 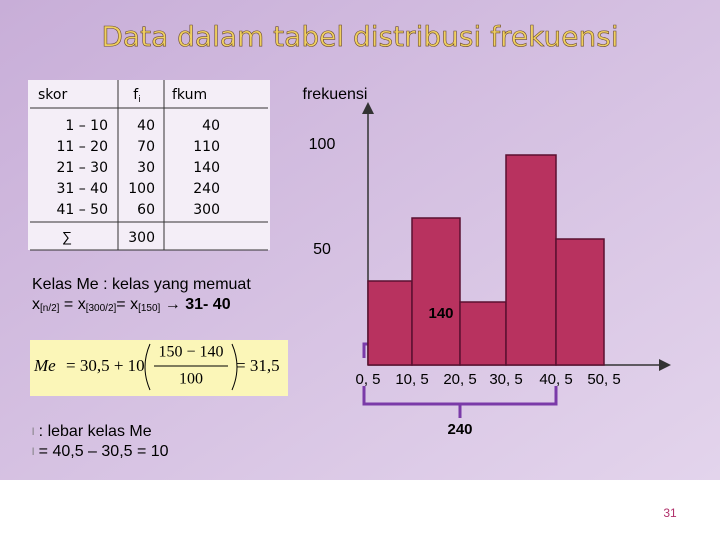 I want to click on median-part: [150], so click(x=149, y=308).